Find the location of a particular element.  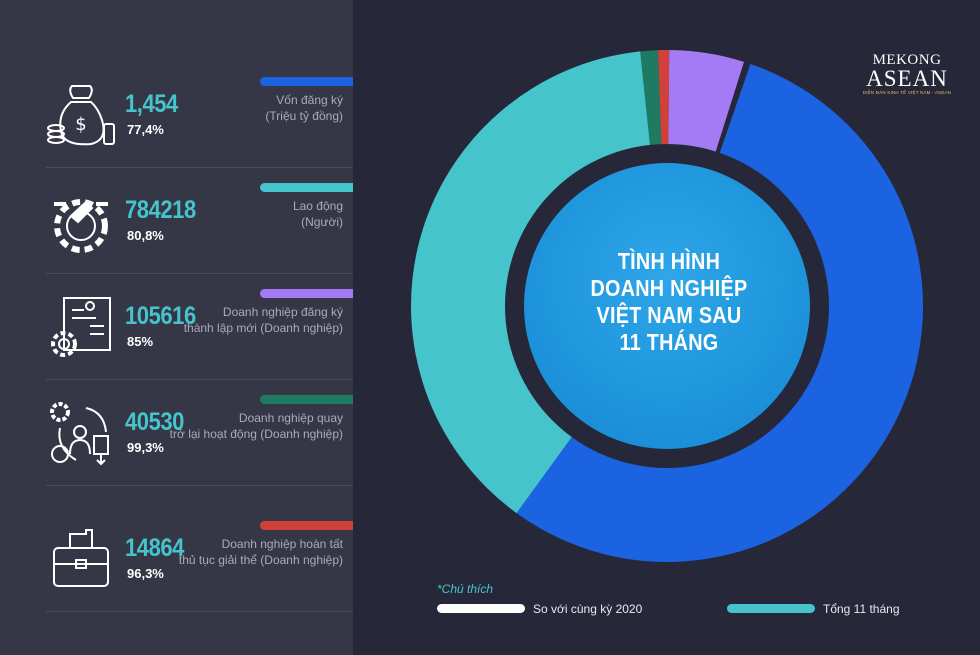

stat-label-line: thủ tục giải thể (Doanh nghiệp) is located at coordinates (260, 560).